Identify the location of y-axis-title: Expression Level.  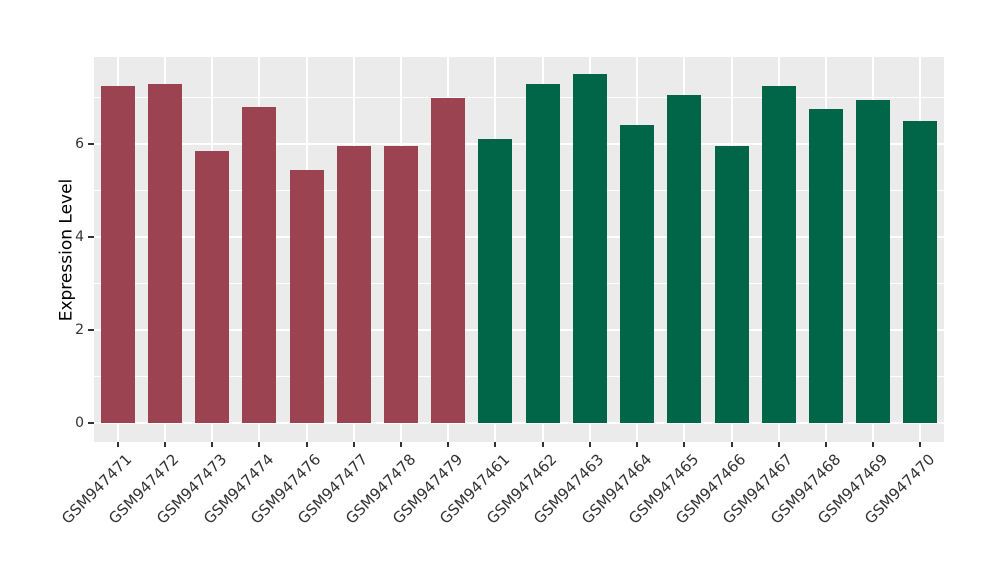
(66, 250).